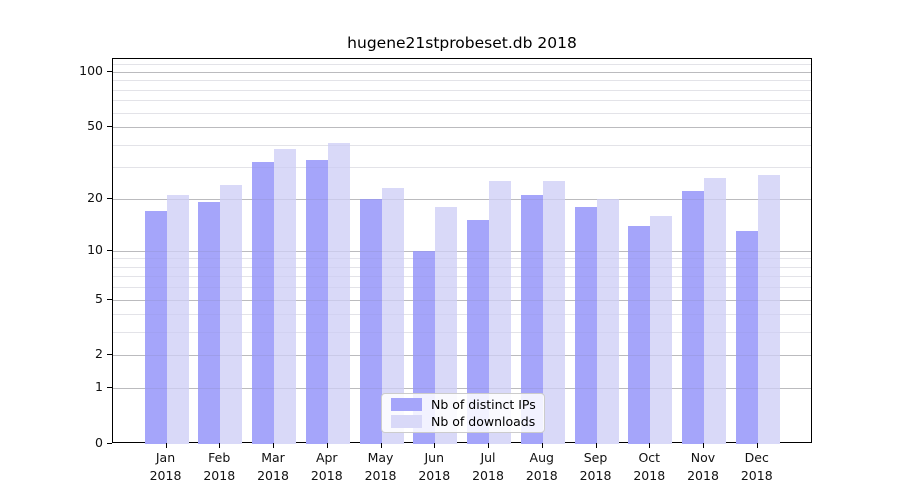 The height and width of the screenshot is (500, 900). Describe the element at coordinates (463, 404) in the screenshot. I see `legend-item-distinct-ips: Nb of distinct IPs` at that location.